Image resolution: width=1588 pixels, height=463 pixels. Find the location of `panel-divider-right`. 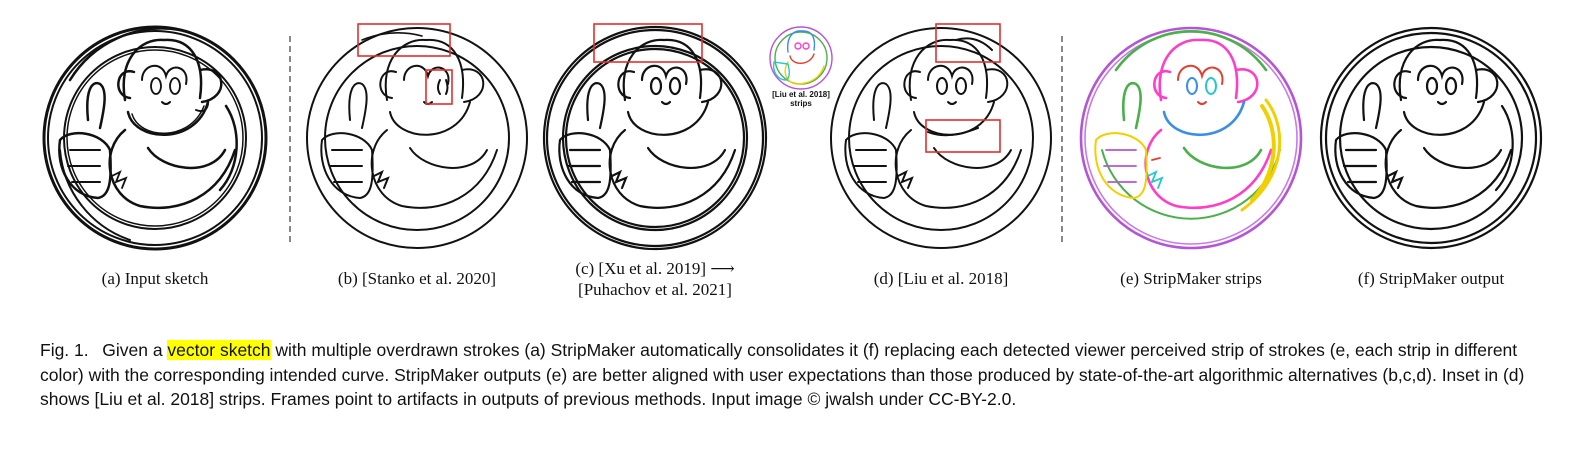

panel-divider-right is located at coordinates (1062, 139).